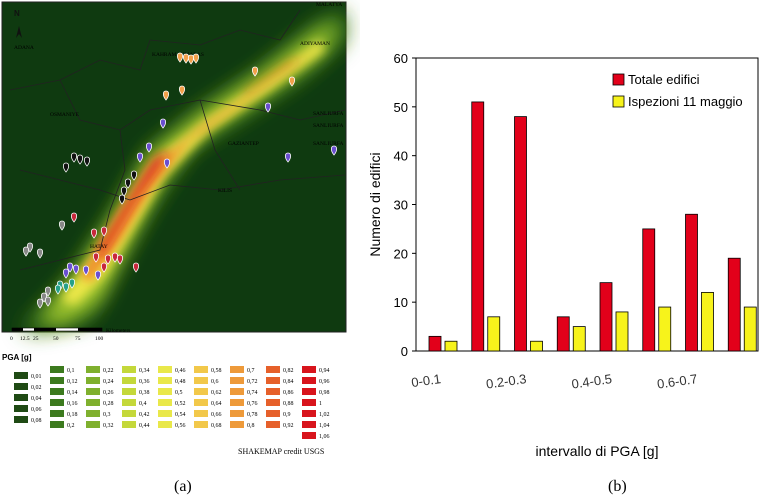 This screenshot has height=498, width=768. I want to click on scale-tick-0: 0, so click(11, 339).